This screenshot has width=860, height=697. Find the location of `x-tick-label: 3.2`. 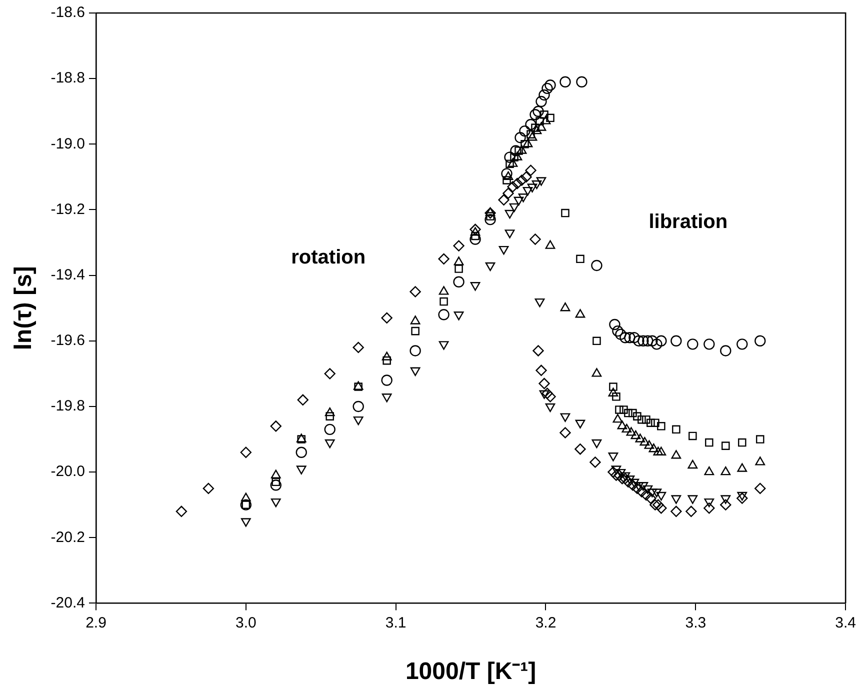

x-tick-label: 3.2 is located at coordinates (545, 623).